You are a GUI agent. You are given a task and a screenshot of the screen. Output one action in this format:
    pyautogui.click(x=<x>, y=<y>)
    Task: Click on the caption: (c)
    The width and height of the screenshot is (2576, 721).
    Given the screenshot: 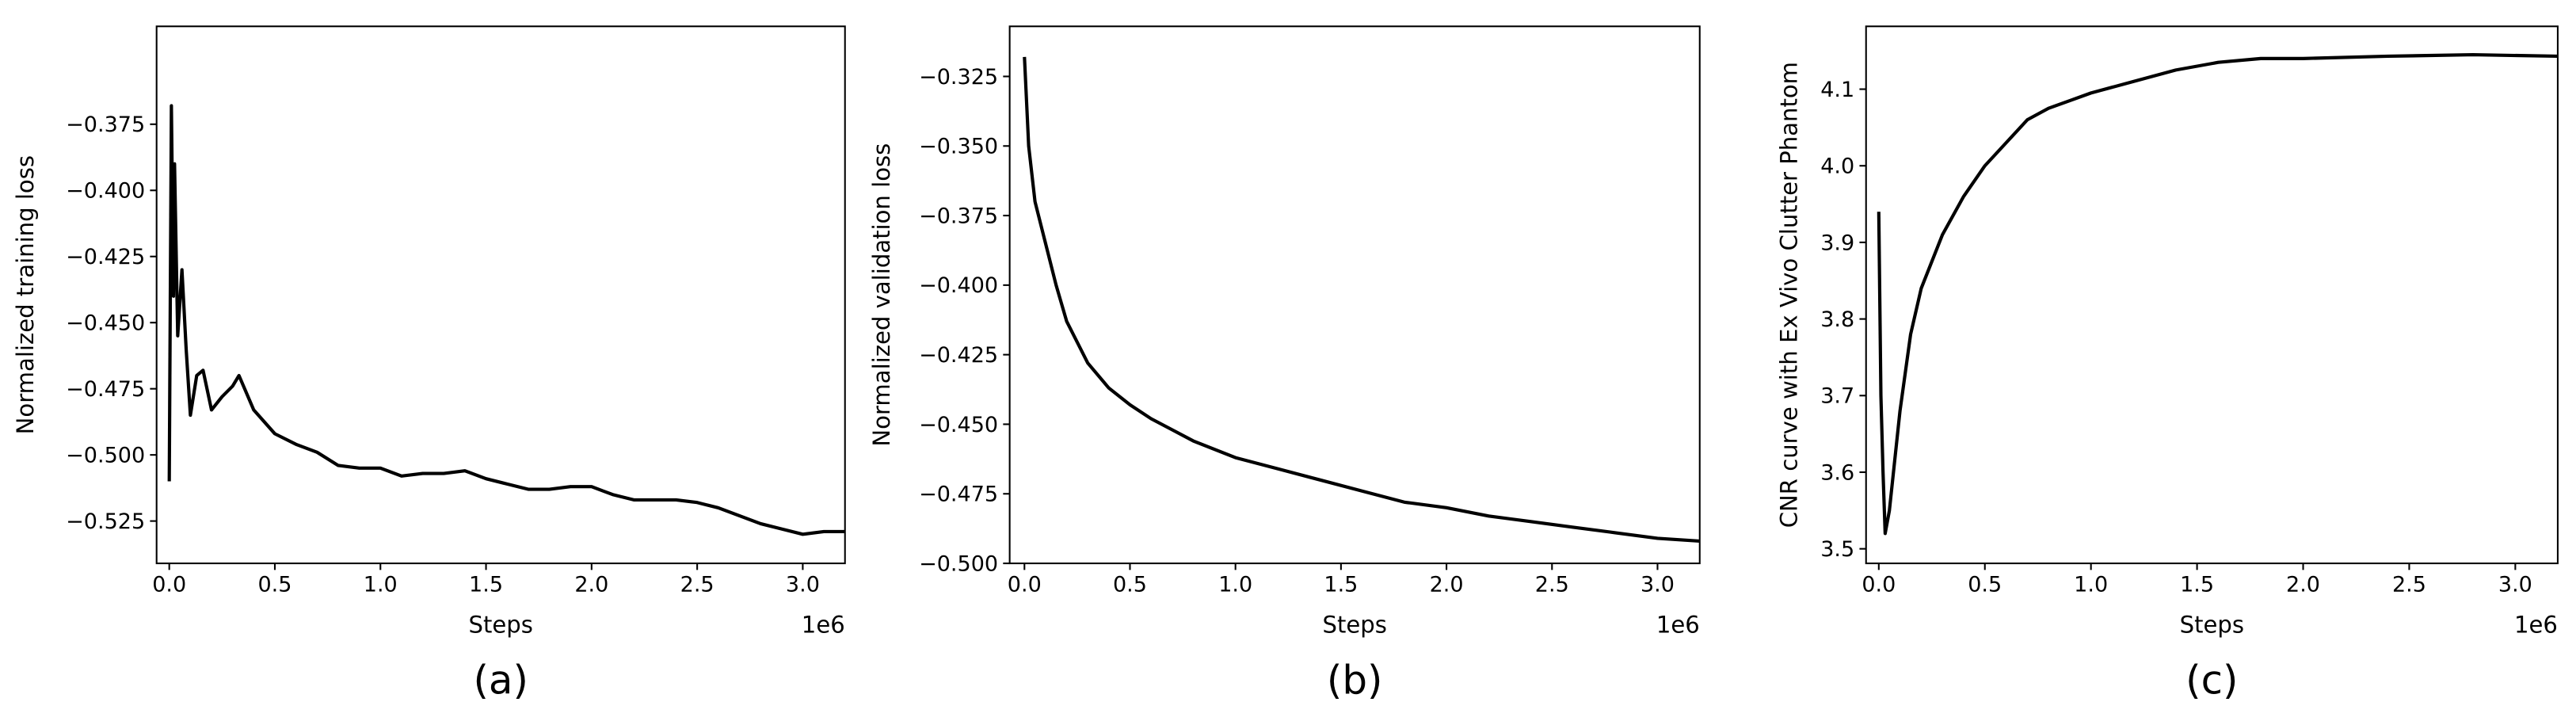 What is the action you would take?
    pyautogui.click(x=2211, y=680)
    